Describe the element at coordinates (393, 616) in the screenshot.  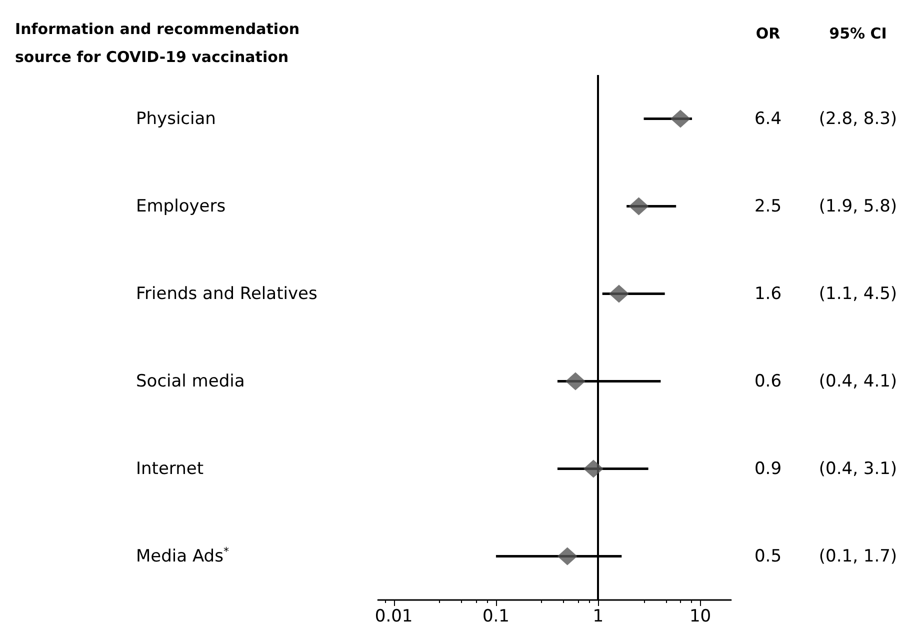
I see `x-tick-label: 0.01` at that location.